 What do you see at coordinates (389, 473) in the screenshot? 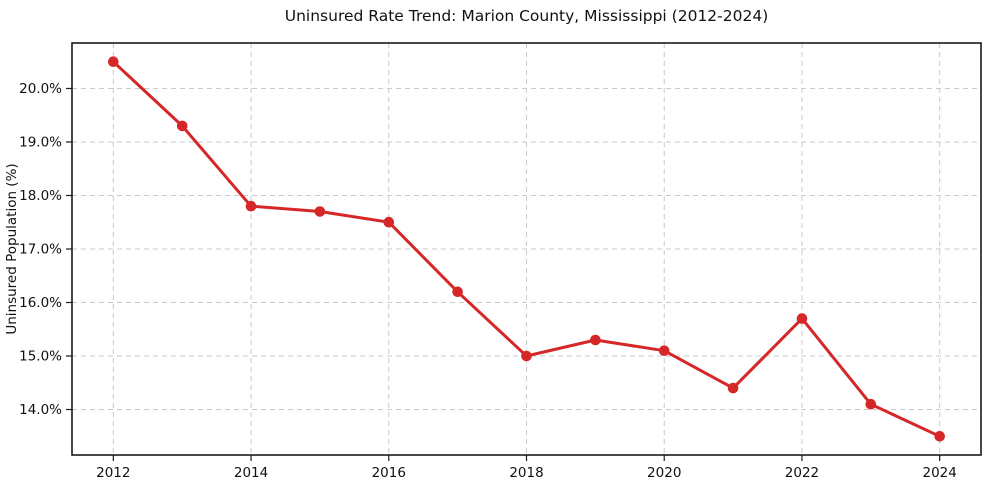
I see `x-tick-label: 2016` at bounding box center [389, 473].